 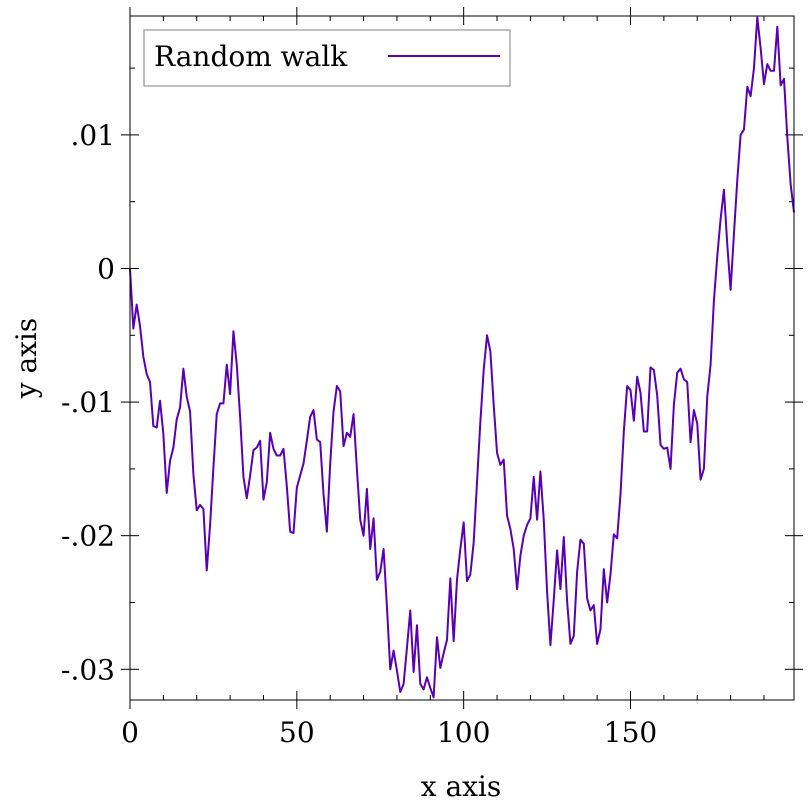 What do you see at coordinates (26, 359) in the screenshot?
I see `y-axis-title: y axis` at bounding box center [26, 359].